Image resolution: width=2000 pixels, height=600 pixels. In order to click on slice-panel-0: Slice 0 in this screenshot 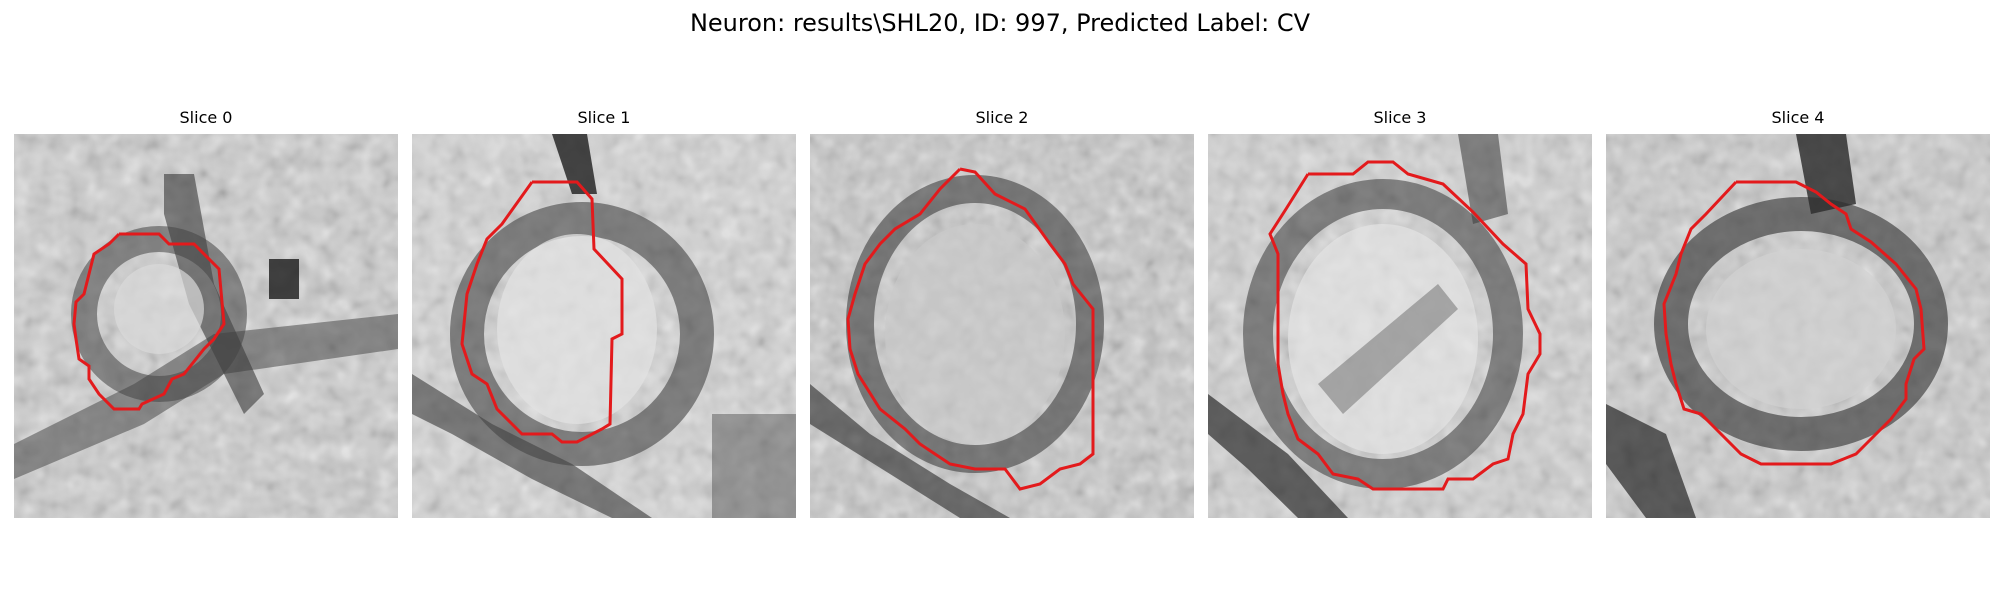, I will do `click(206, 313)`.